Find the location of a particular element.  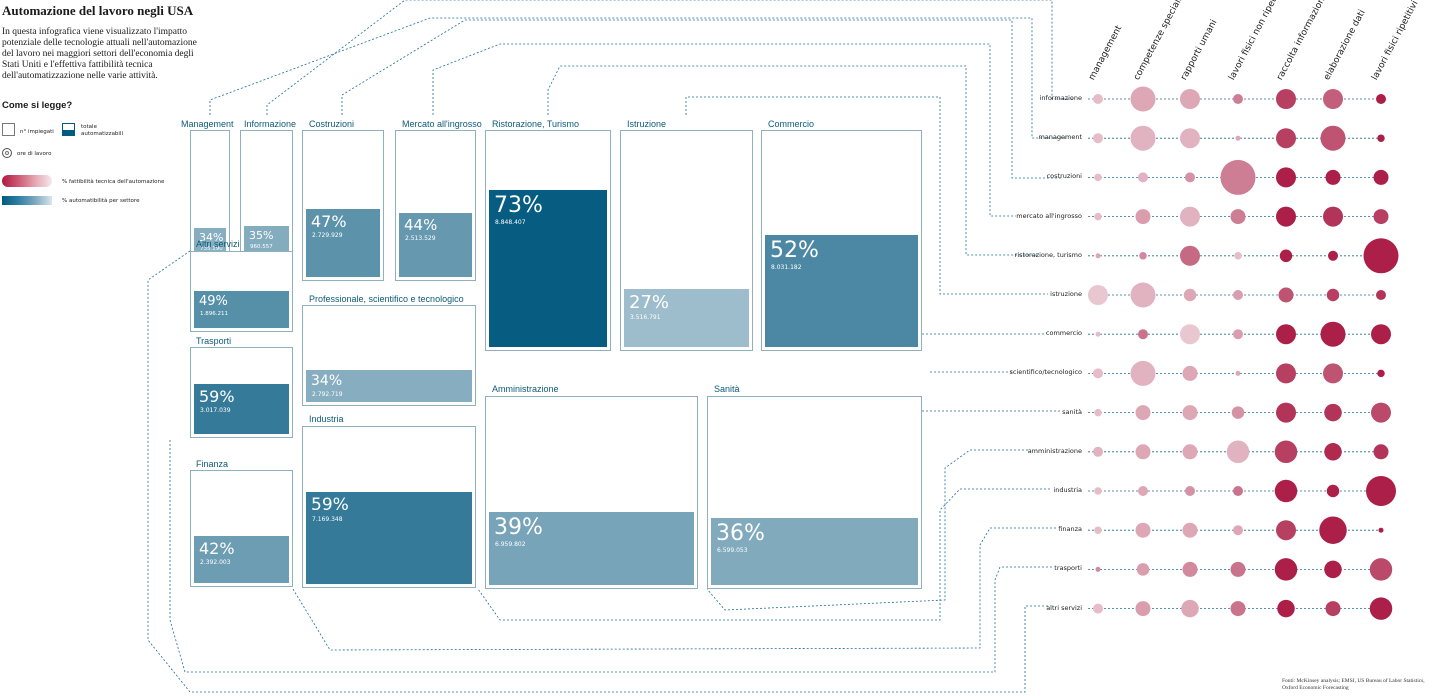

sector-label-trasporti: Trasporti is located at coordinates (214, 341).